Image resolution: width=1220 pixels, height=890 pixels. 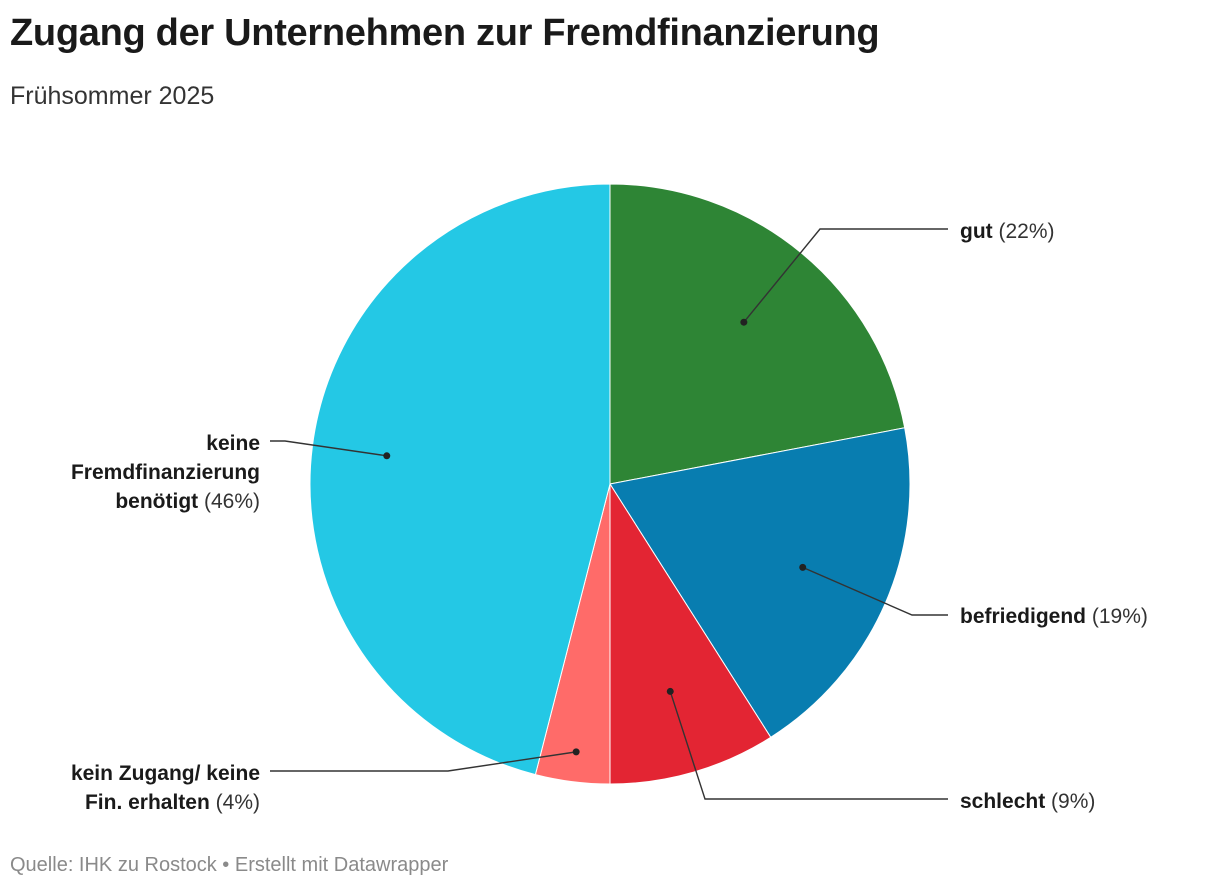 What do you see at coordinates (1027, 801) in the screenshot?
I see `slice-label: schlecht (9%)` at bounding box center [1027, 801].